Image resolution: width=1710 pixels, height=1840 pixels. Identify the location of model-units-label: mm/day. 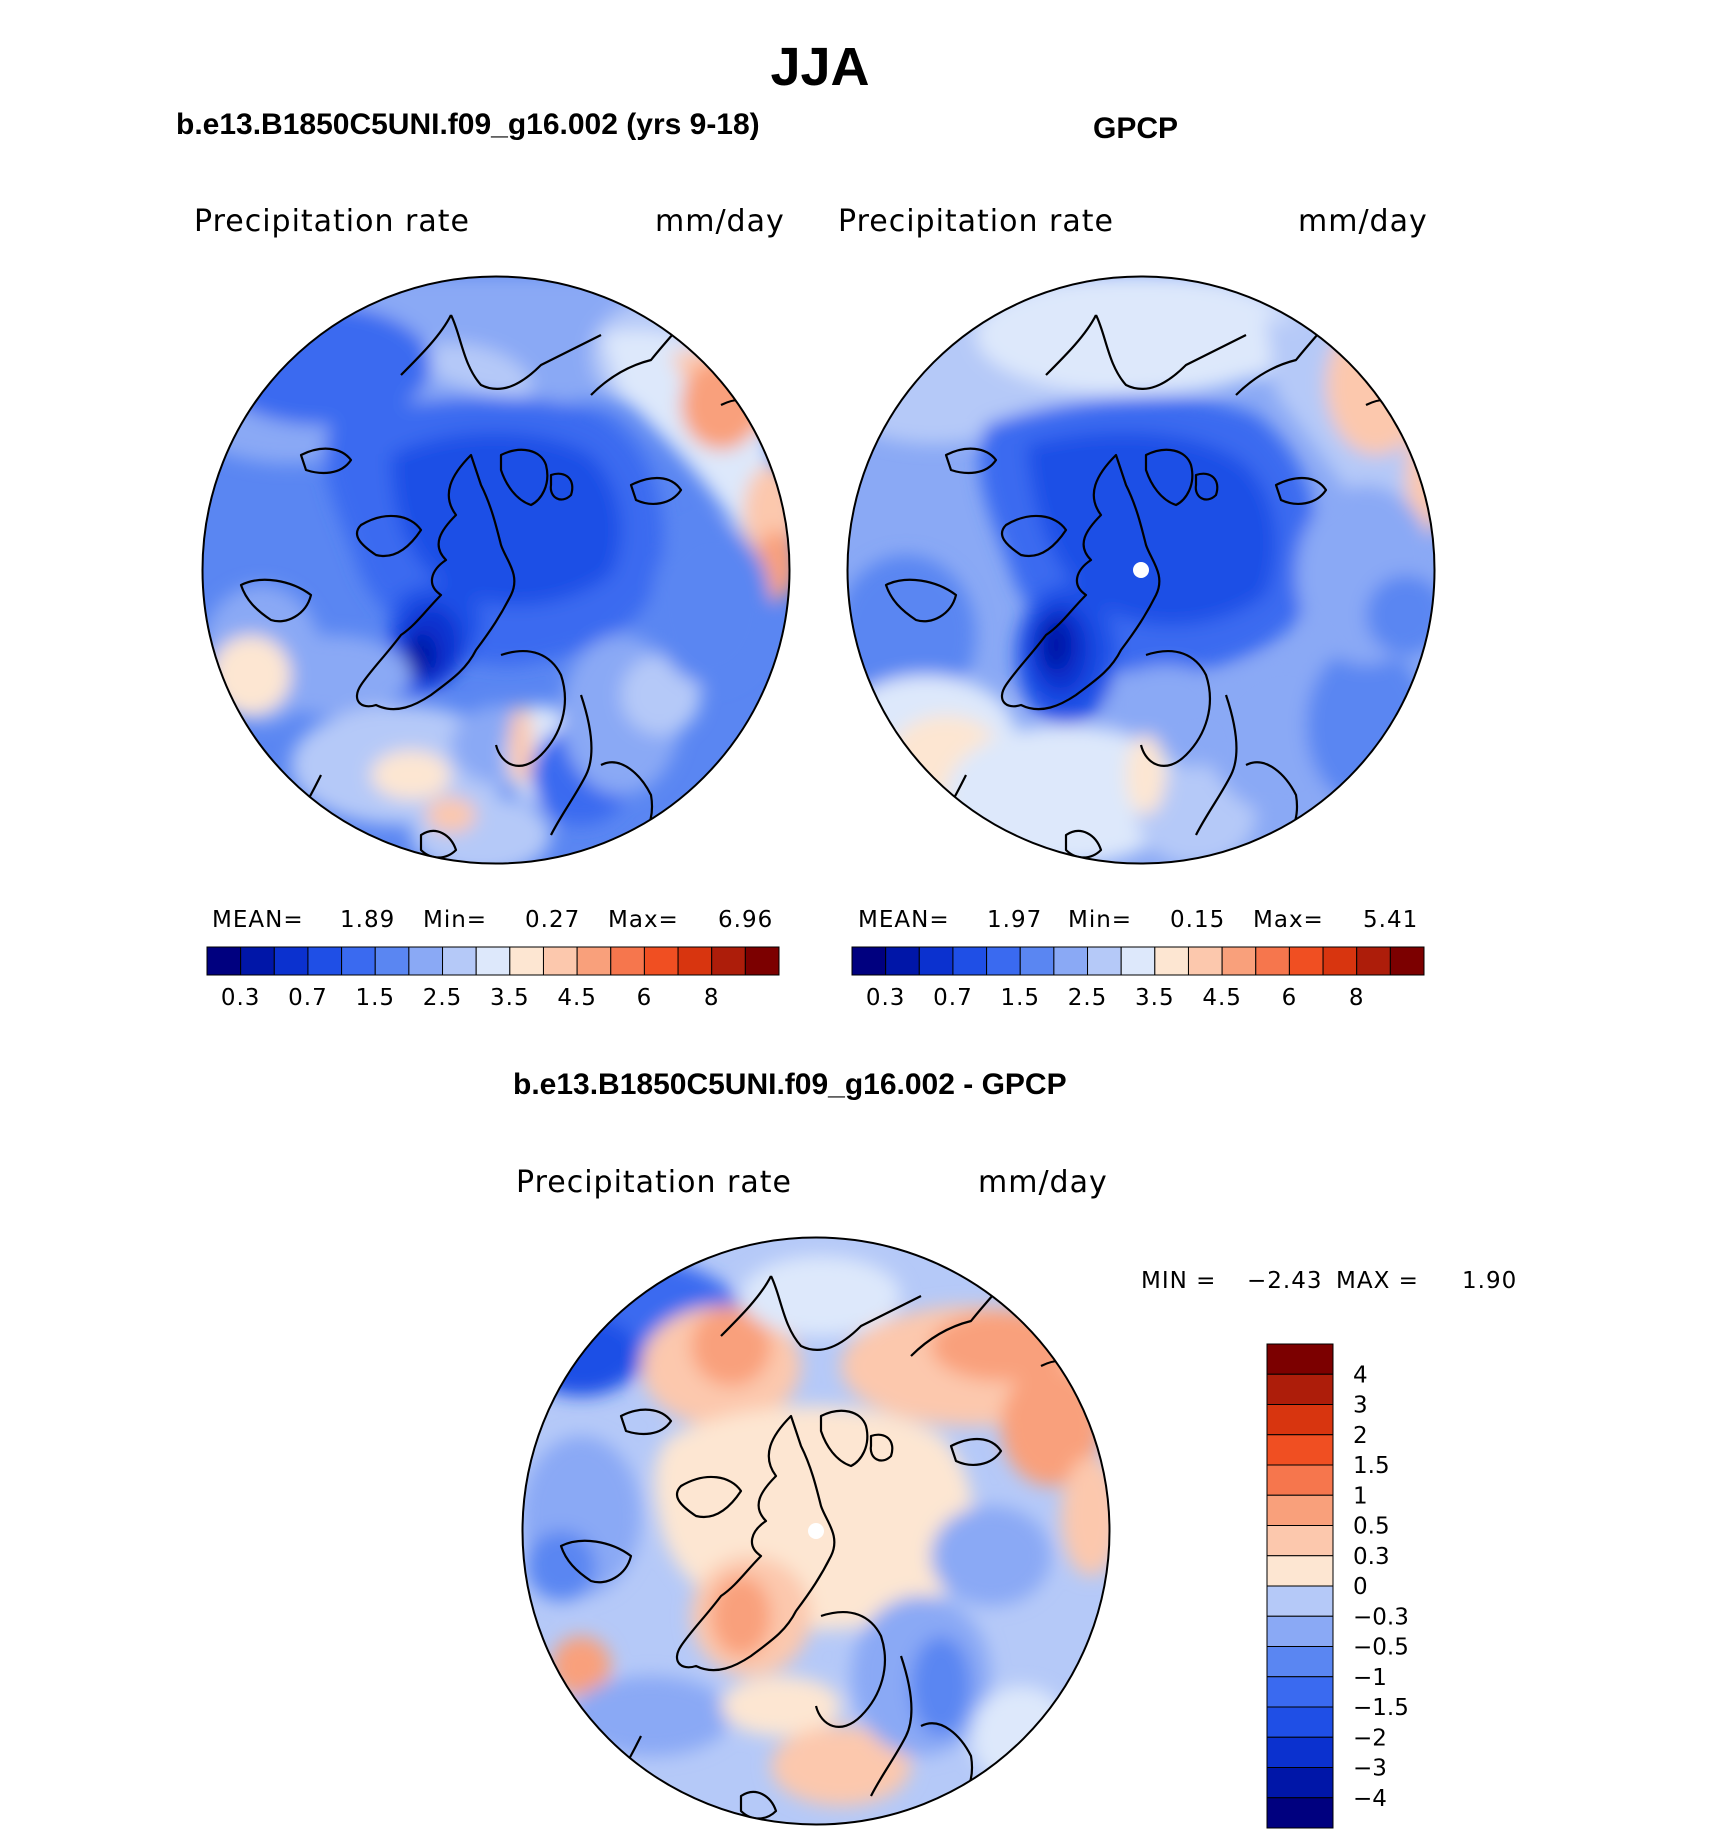
(720, 221).